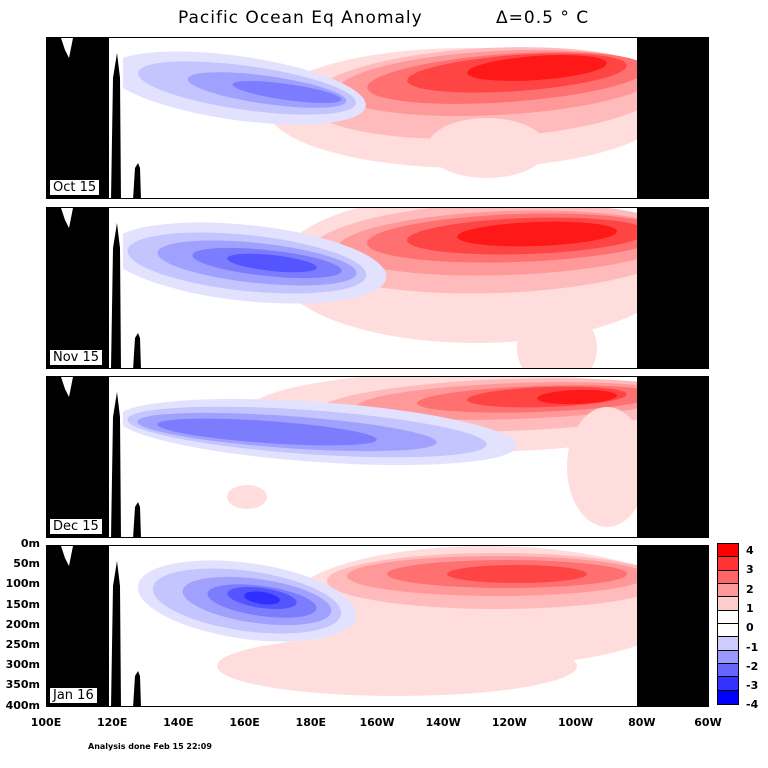  Describe the element at coordinates (750, 608) in the screenshot. I see `colorbar-tick: 1` at that location.